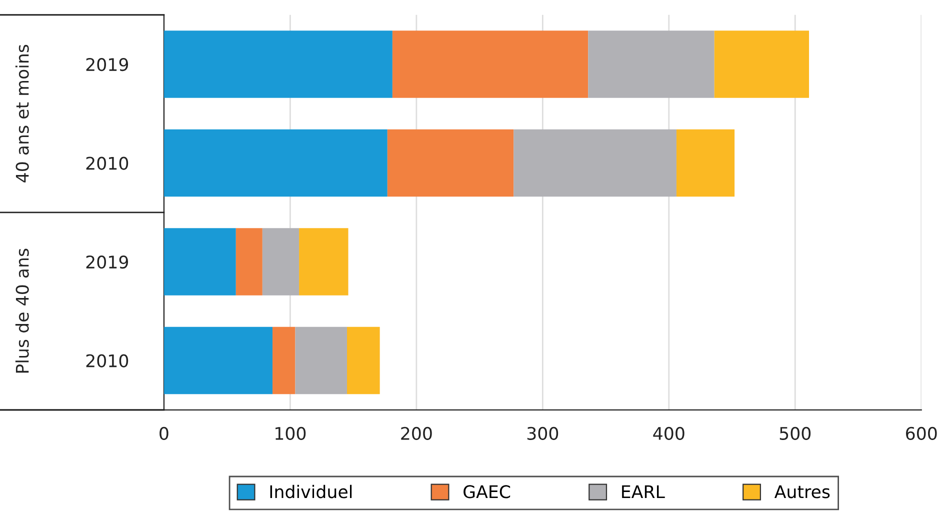 The width and height of the screenshot is (945, 513). Describe the element at coordinates (668, 433) in the screenshot. I see `x-tick-label: 400` at that location.